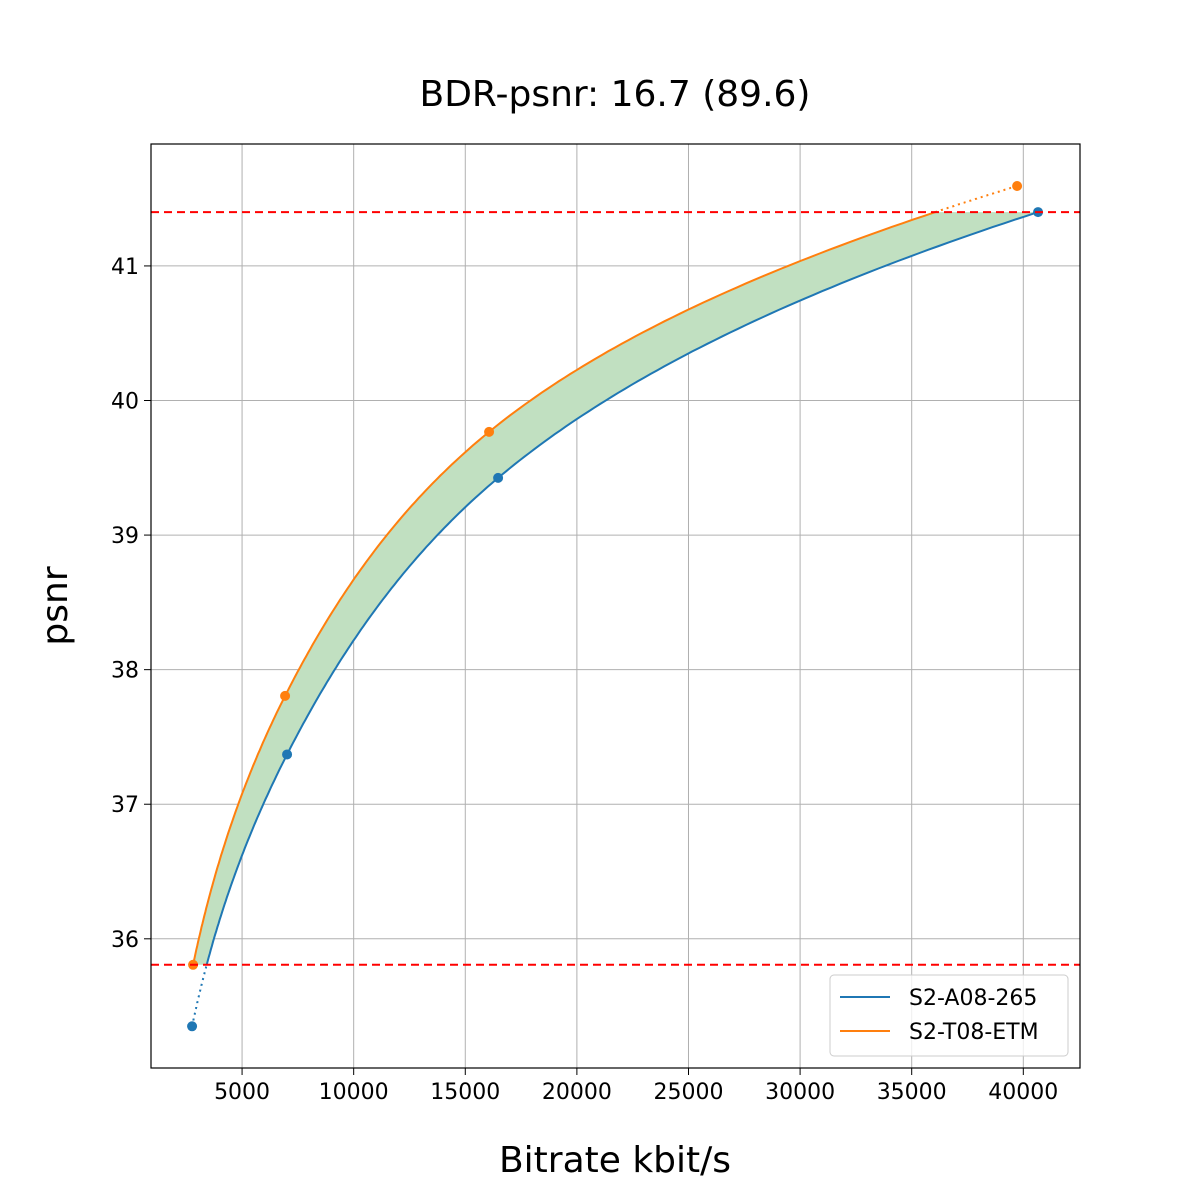  I want to click on legend-box, so click(949, 1015).